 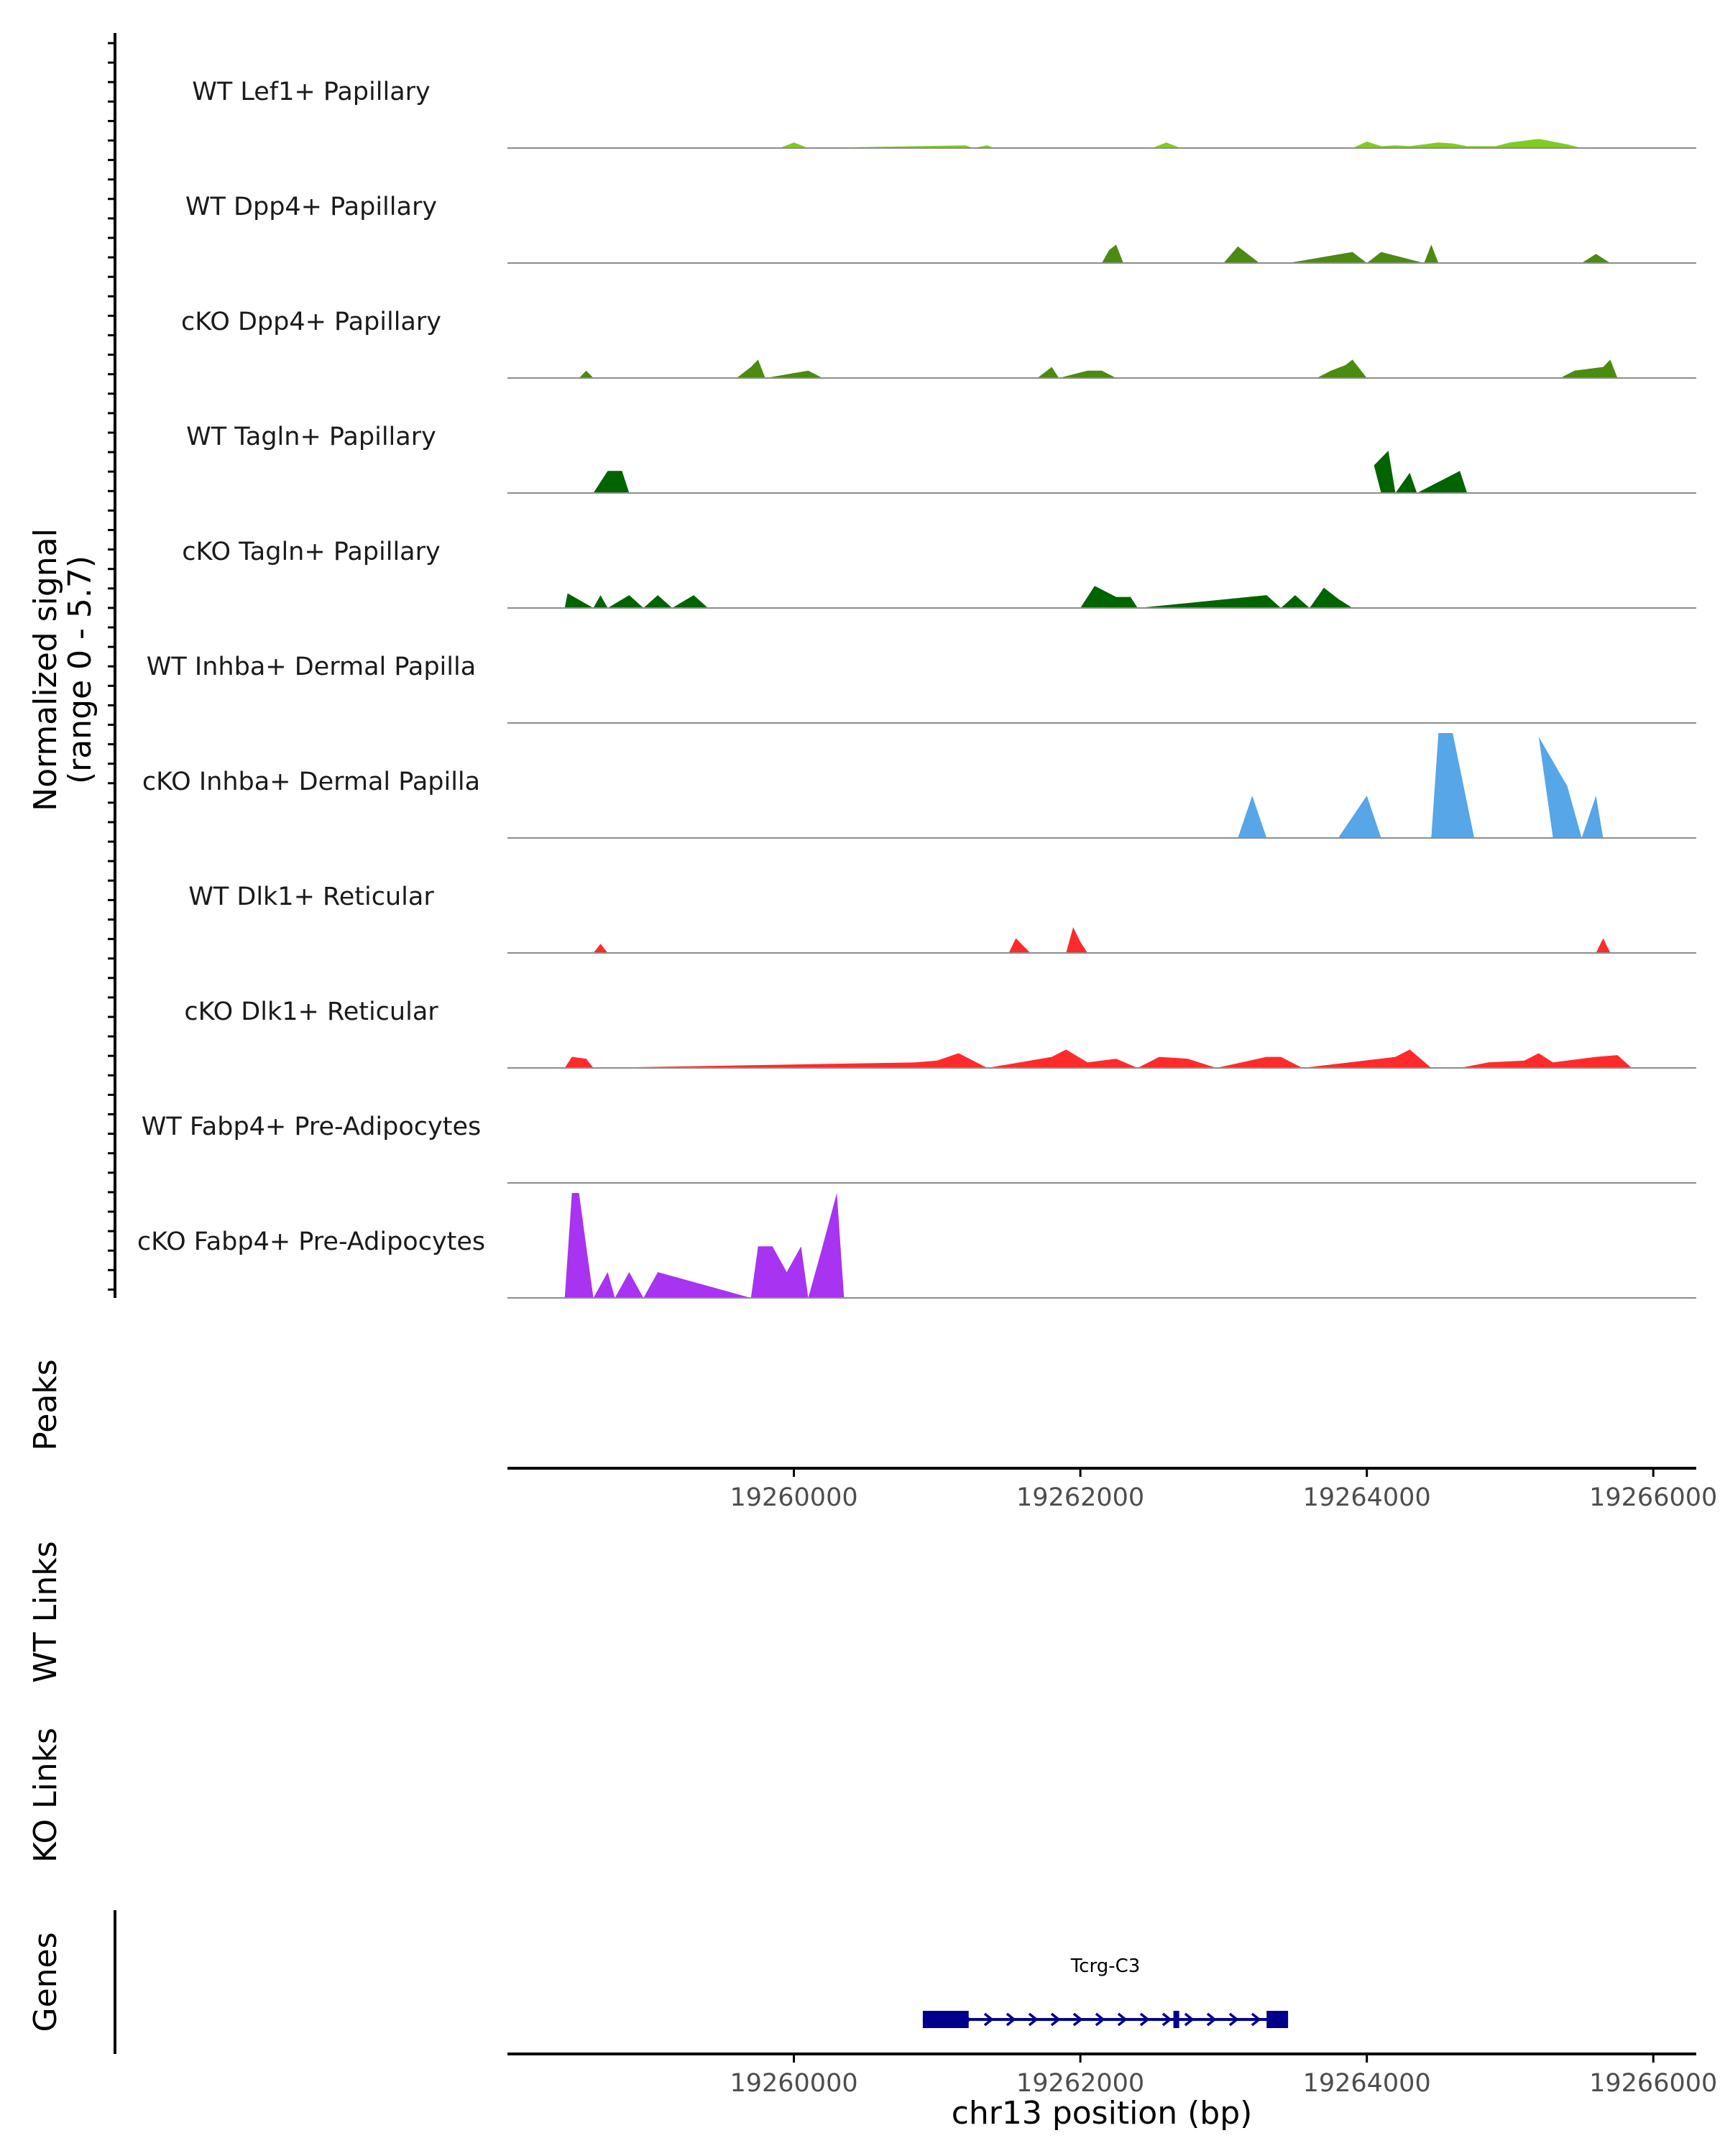 What do you see at coordinates (311, 782) in the screenshot?
I see `track-label: cKO Inhba+ Dermal Papilla` at bounding box center [311, 782].